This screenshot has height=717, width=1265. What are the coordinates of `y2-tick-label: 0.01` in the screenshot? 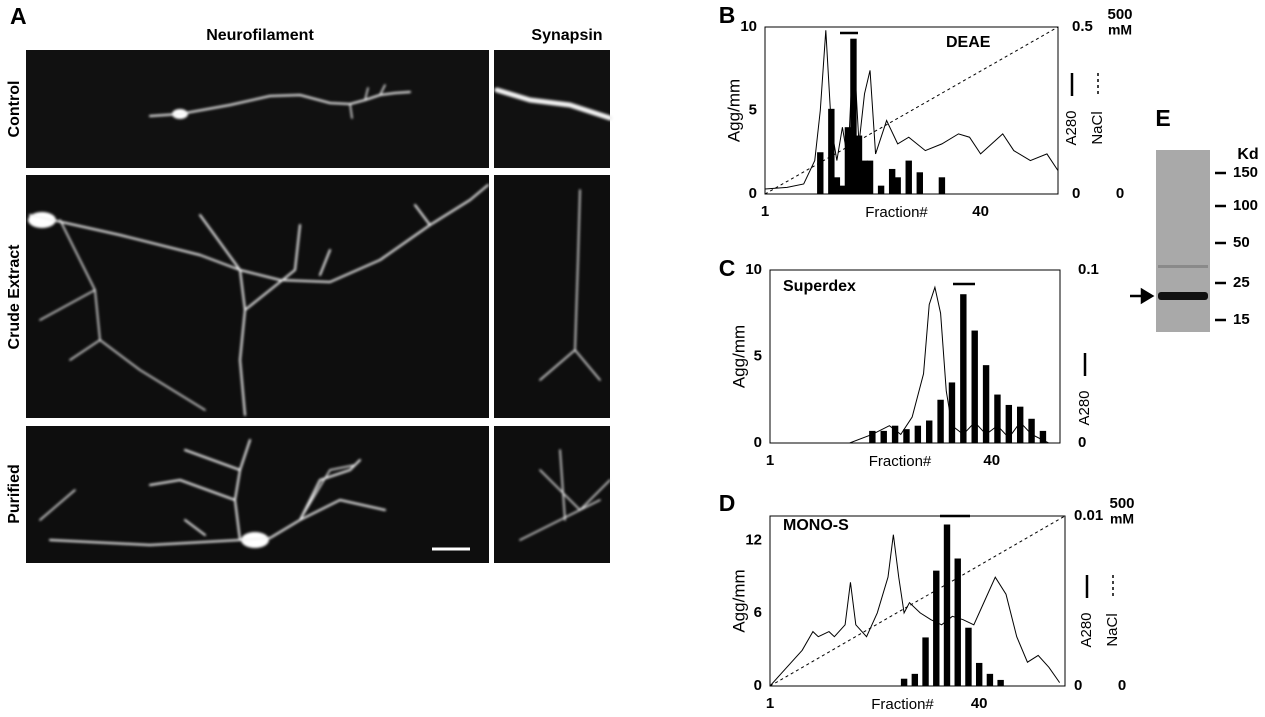 It's located at (1088, 515).